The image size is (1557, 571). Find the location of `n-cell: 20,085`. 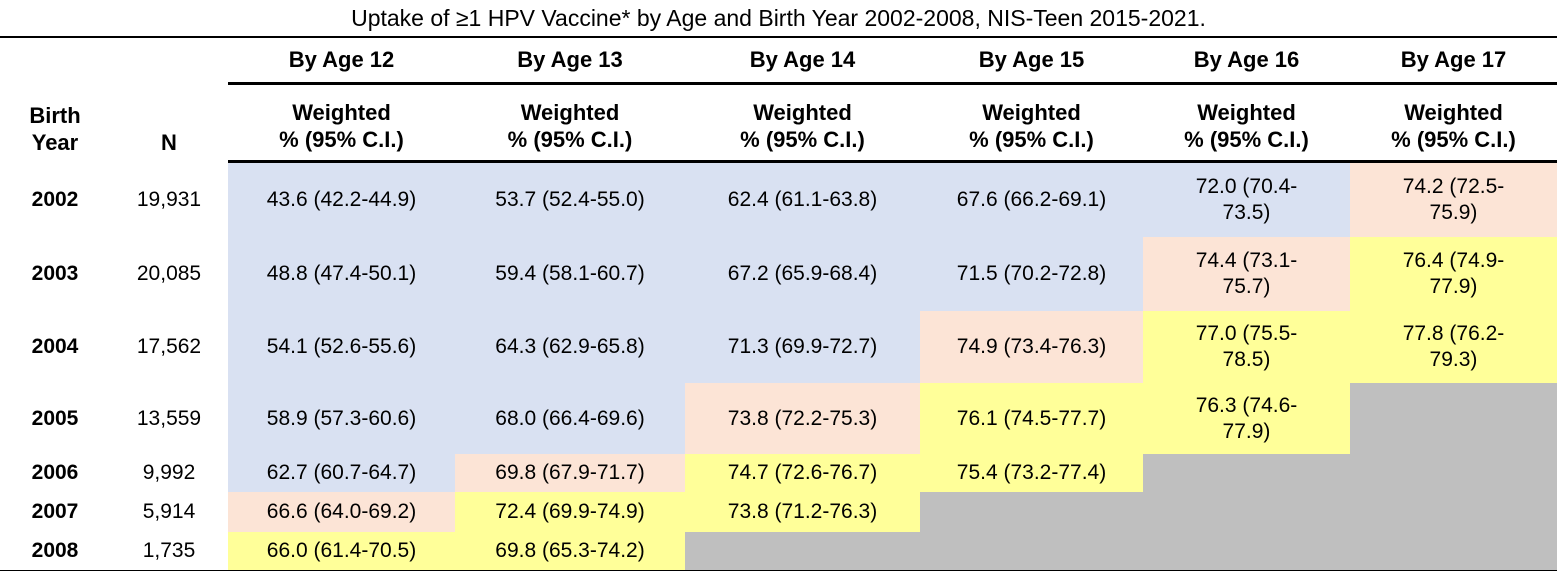

n-cell: 20,085 is located at coordinates (169, 273).